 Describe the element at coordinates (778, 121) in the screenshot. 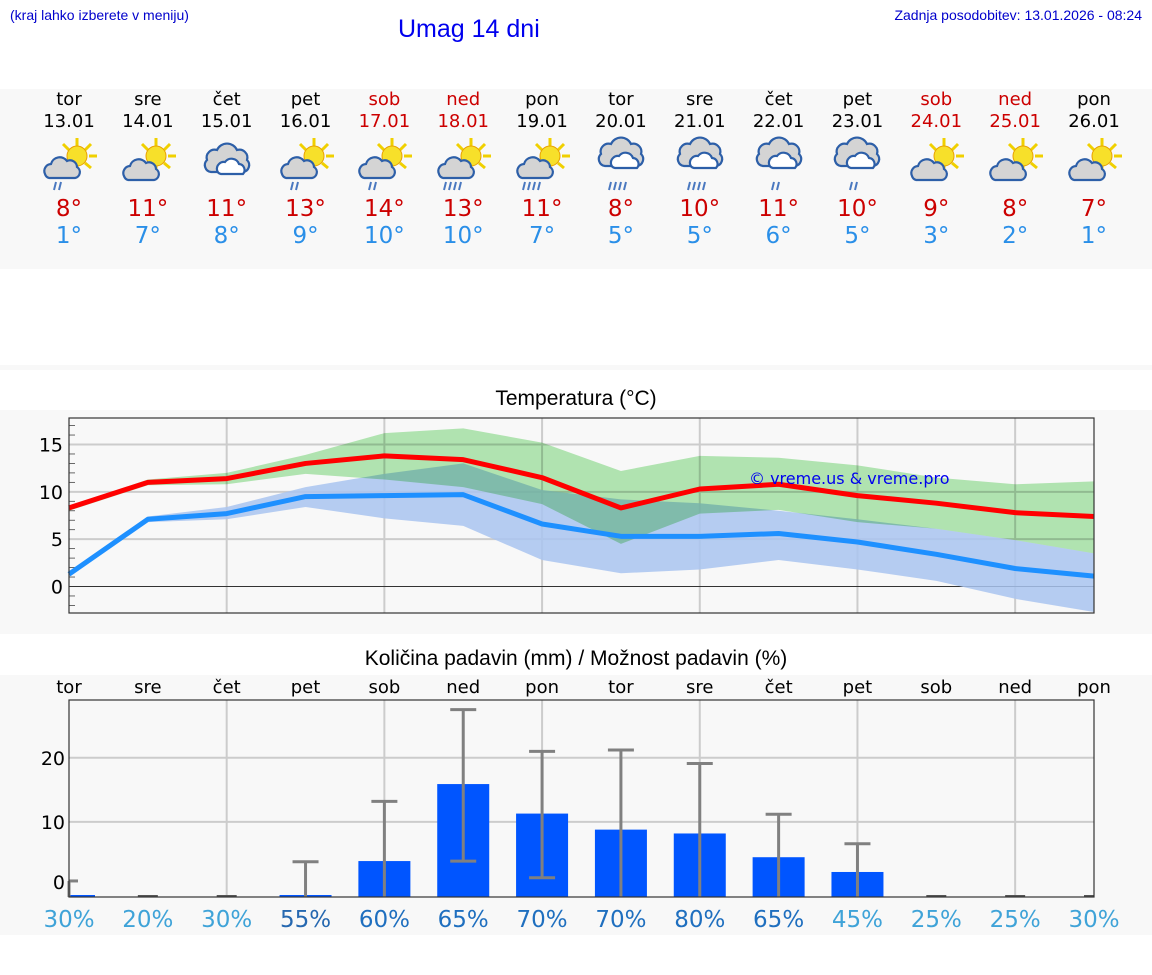

I see `day-date: 22.01` at that location.